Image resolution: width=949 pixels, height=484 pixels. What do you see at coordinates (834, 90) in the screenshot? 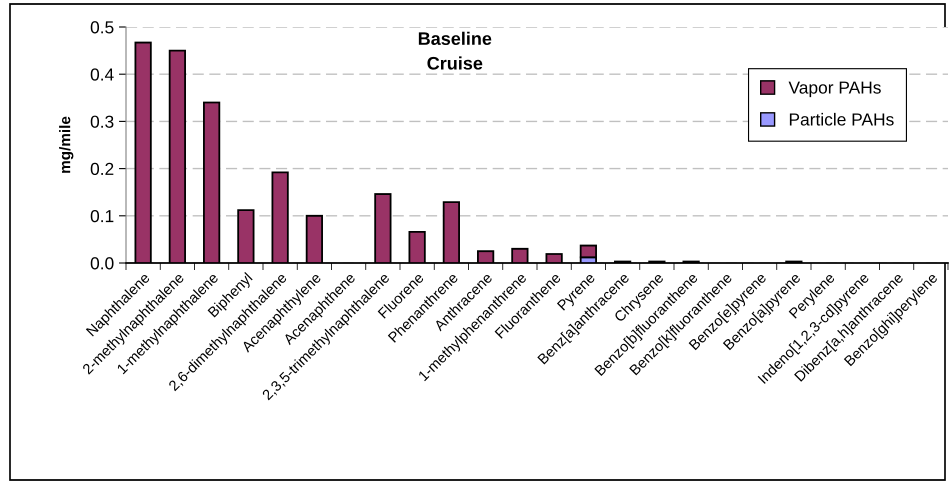
I see `legend-label: Vapor PAHs` at bounding box center [834, 90].